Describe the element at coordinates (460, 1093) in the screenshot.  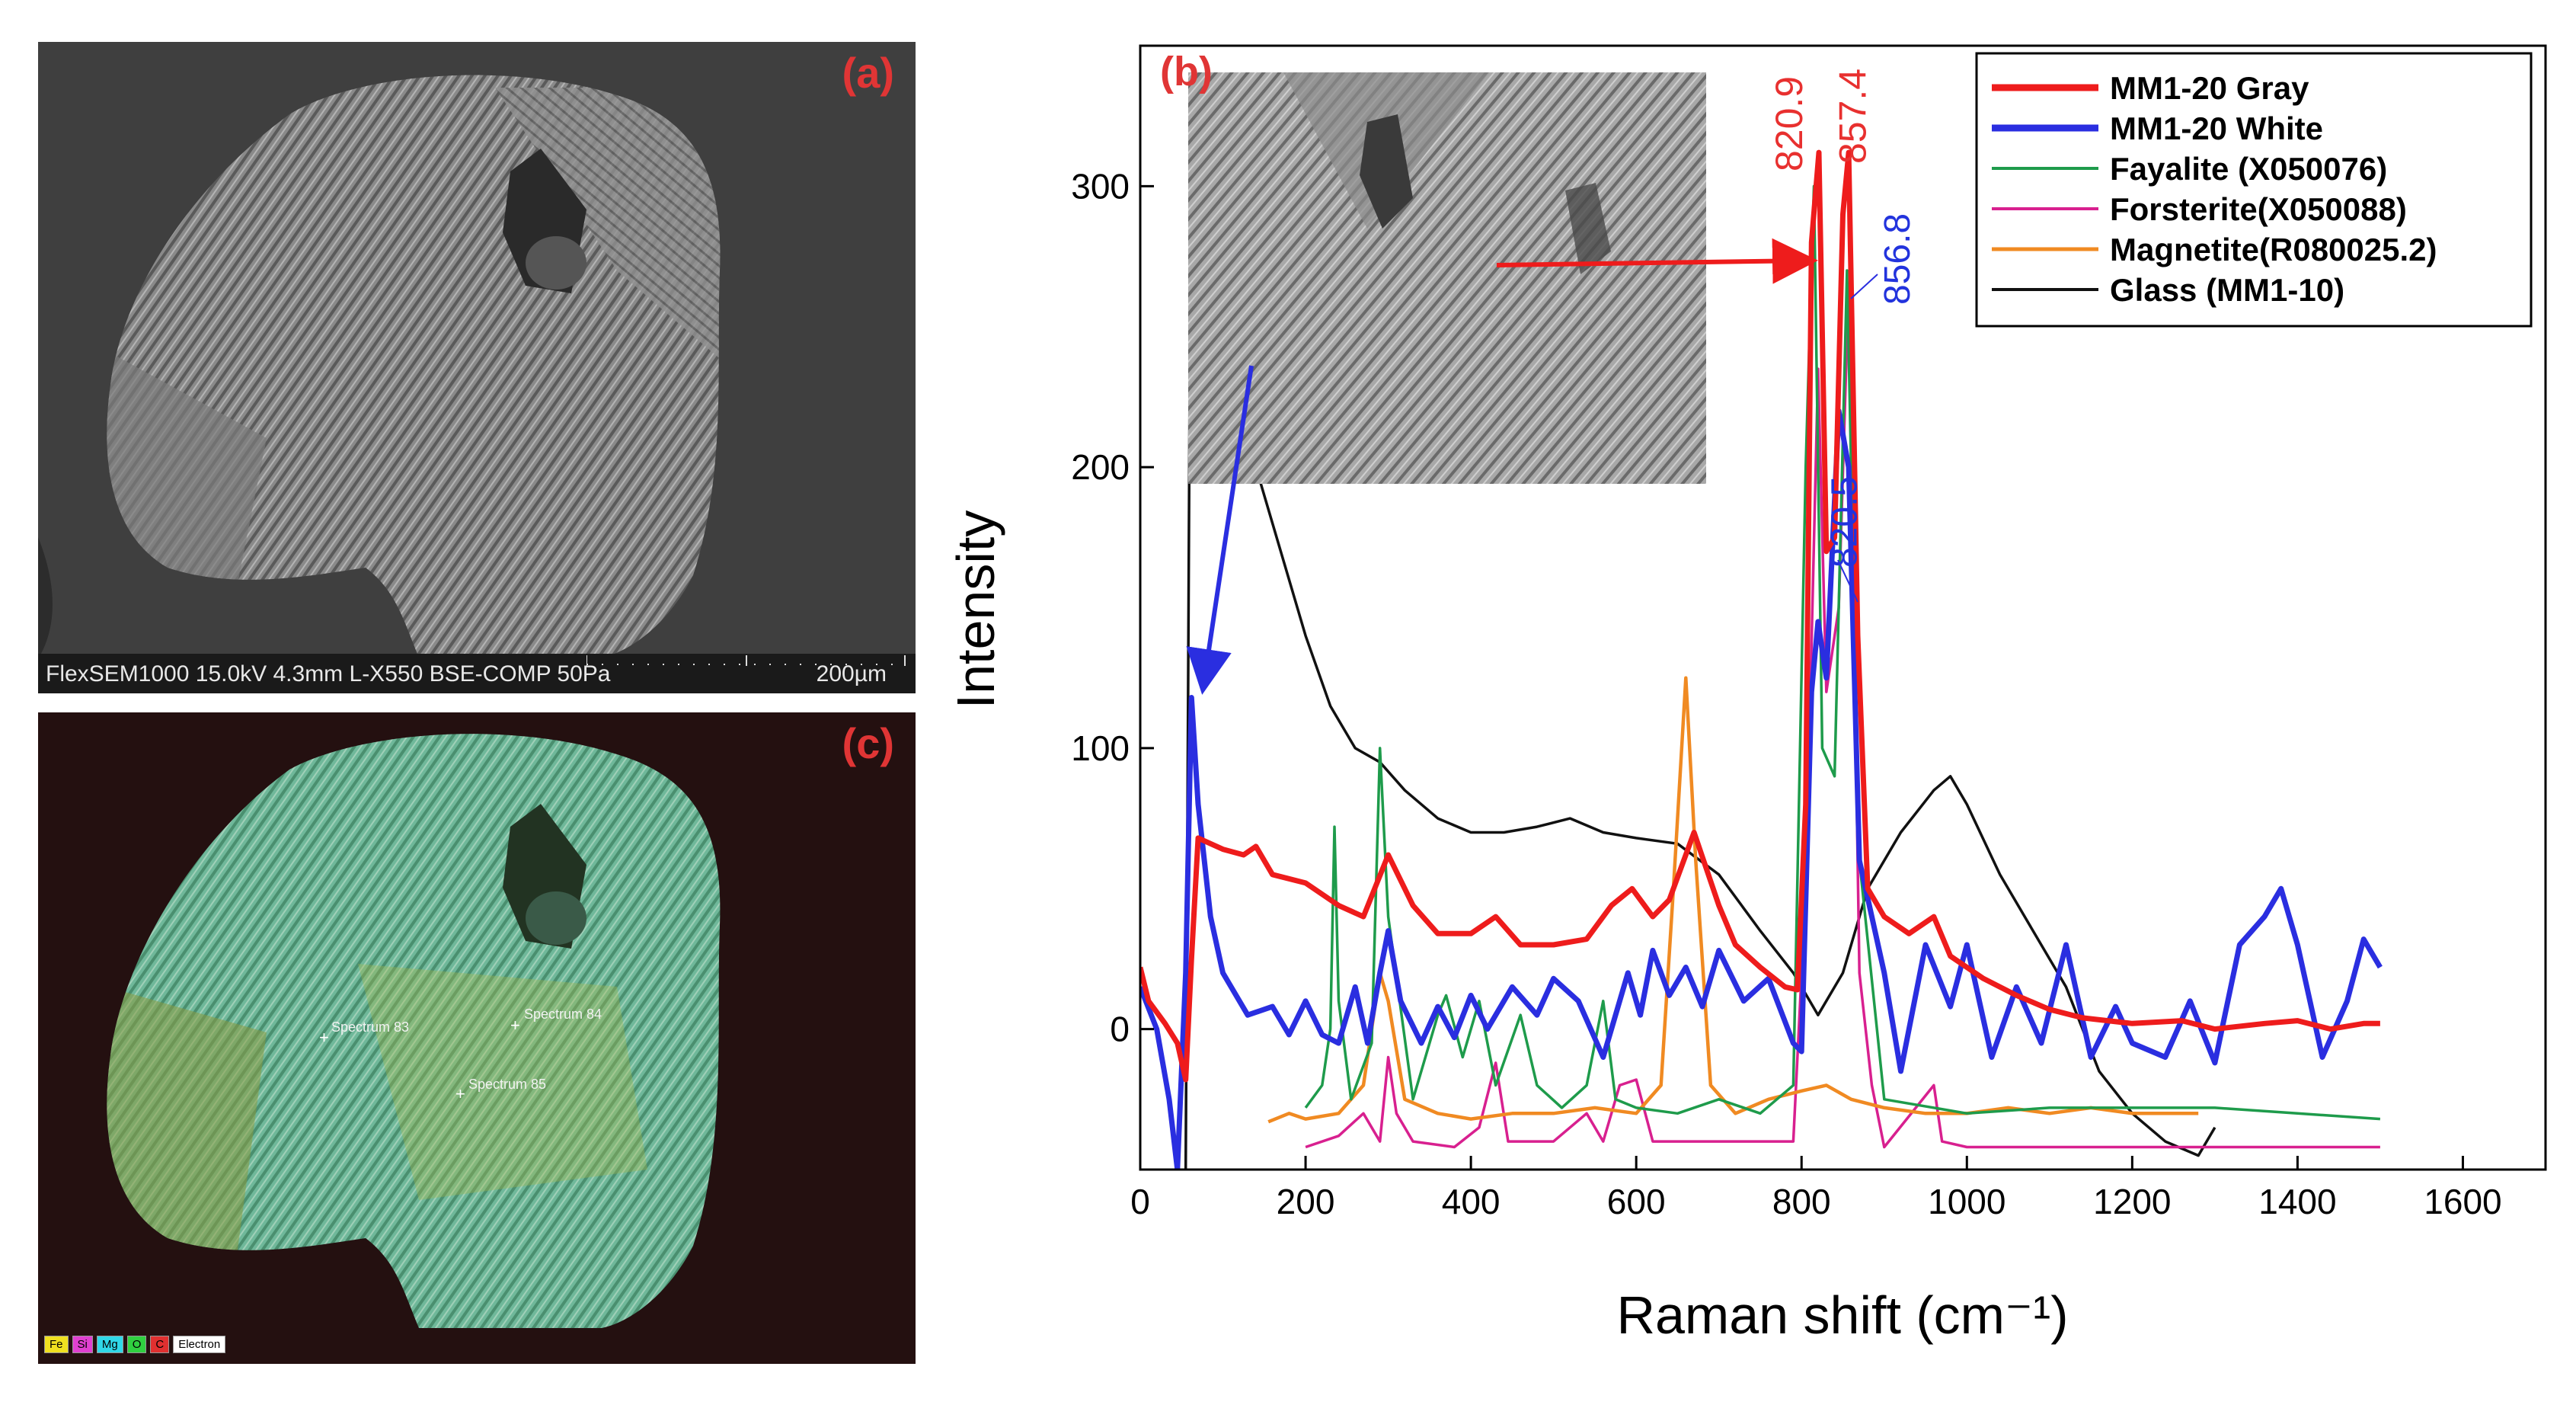
I see `spectrum-85-marker: +` at that location.